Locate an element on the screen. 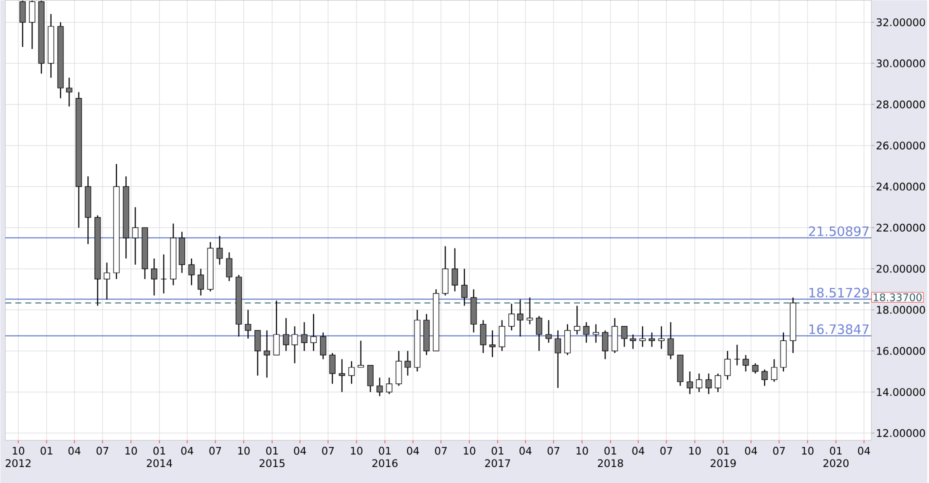  ref-line-label: 18.51729 is located at coordinates (839, 293).